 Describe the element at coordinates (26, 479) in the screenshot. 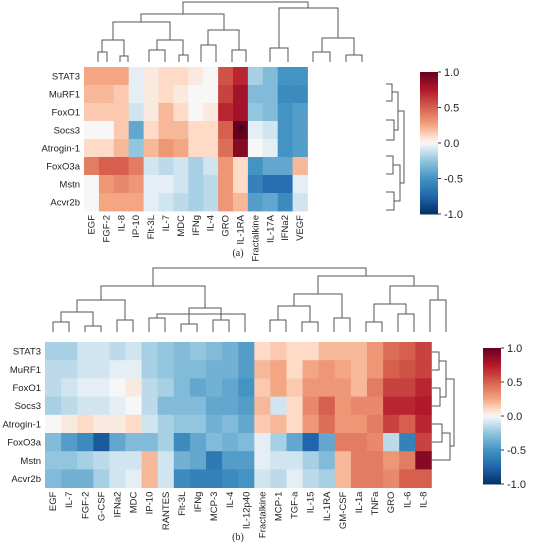

I see `row-label-acvr2b: Acvr2b` at that location.